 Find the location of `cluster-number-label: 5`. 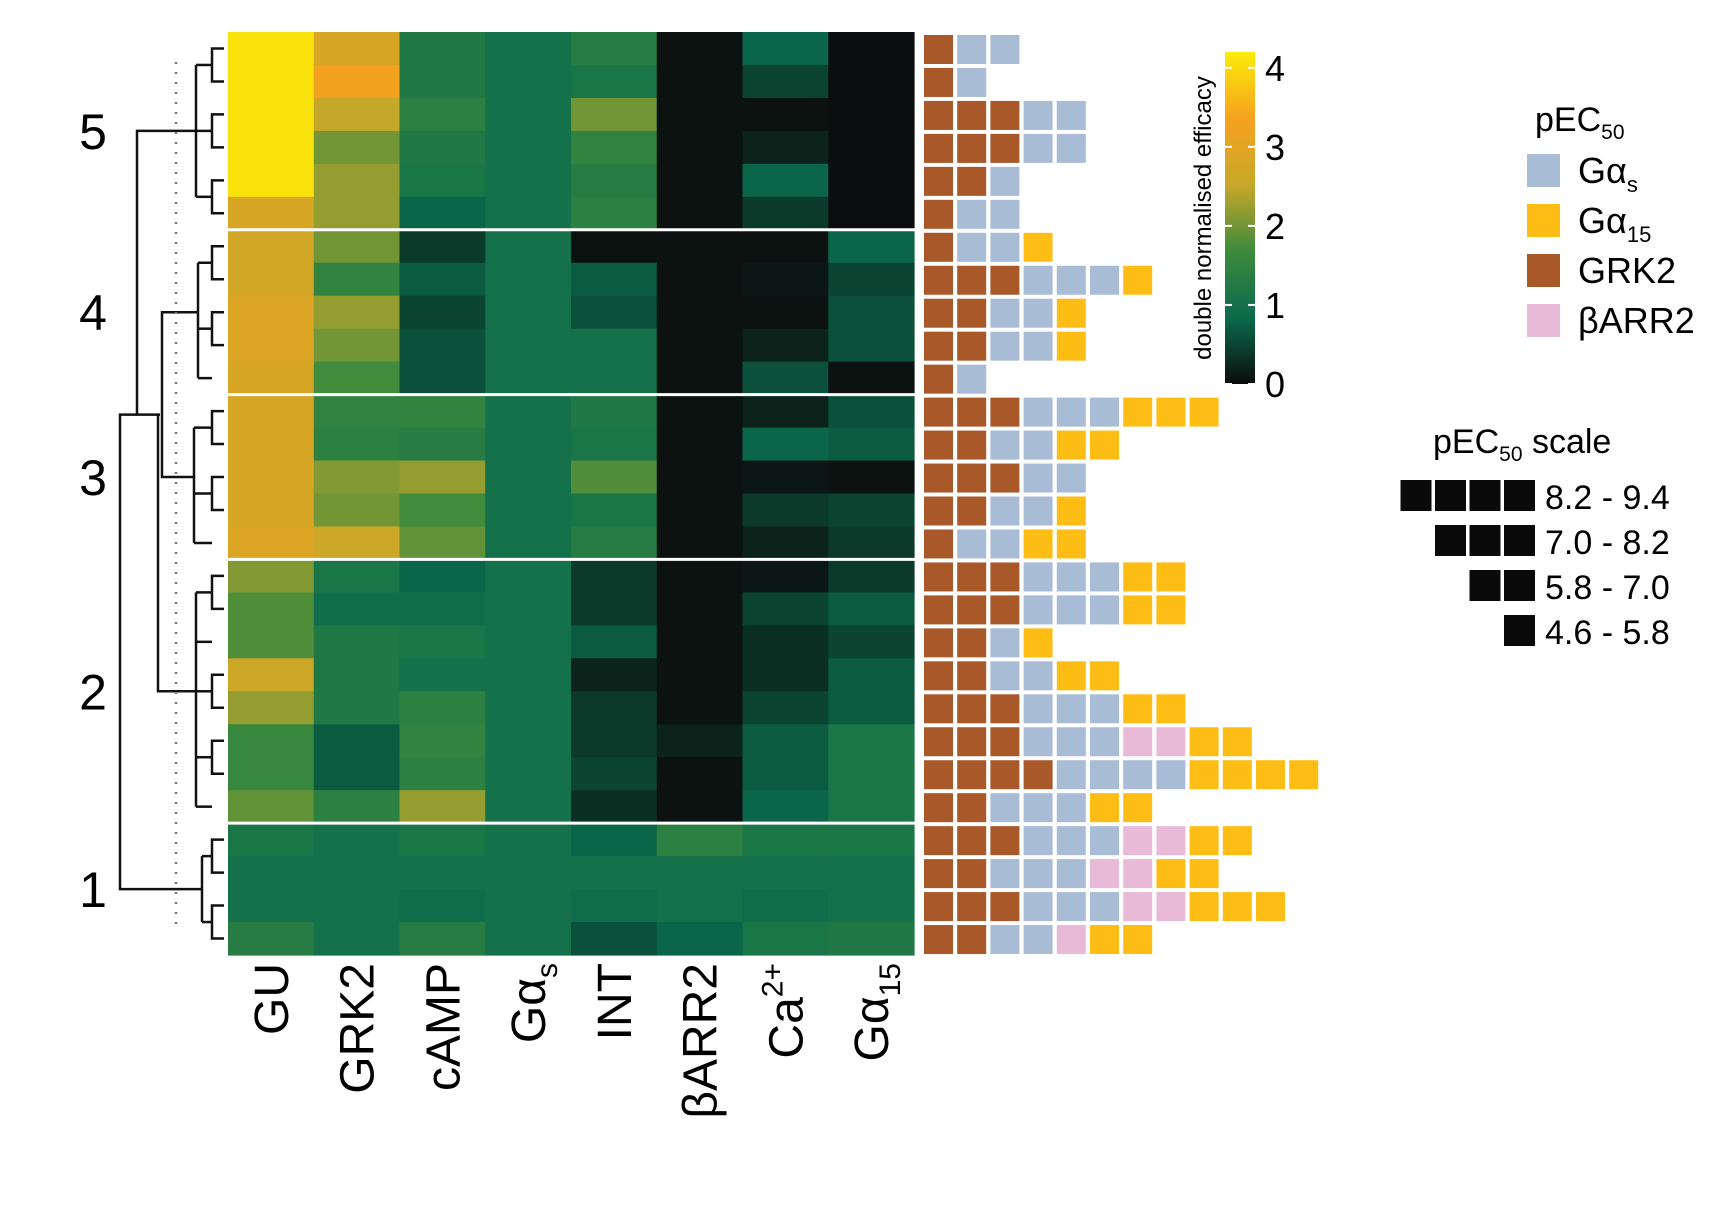

cluster-number-label: 5 is located at coordinates (93, 132).